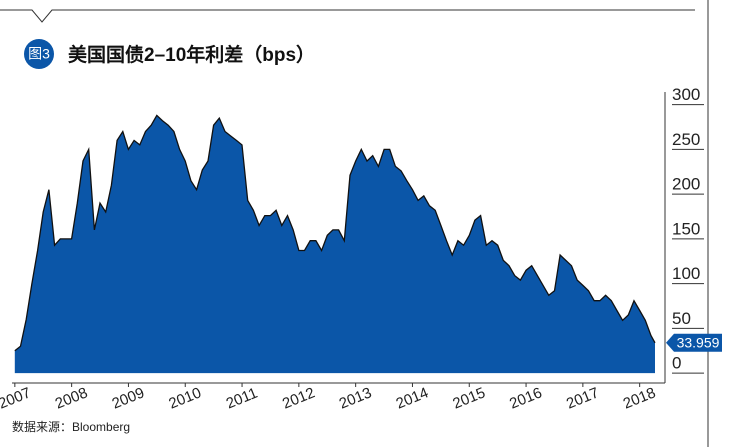 This screenshot has height=447, width=732. I want to click on x-tick-label: 2013, so click(355, 398).